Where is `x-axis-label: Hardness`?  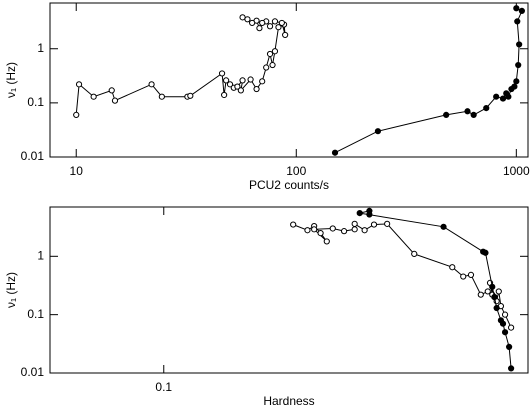
x-axis-label: Hardness is located at coordinates (288, 400).